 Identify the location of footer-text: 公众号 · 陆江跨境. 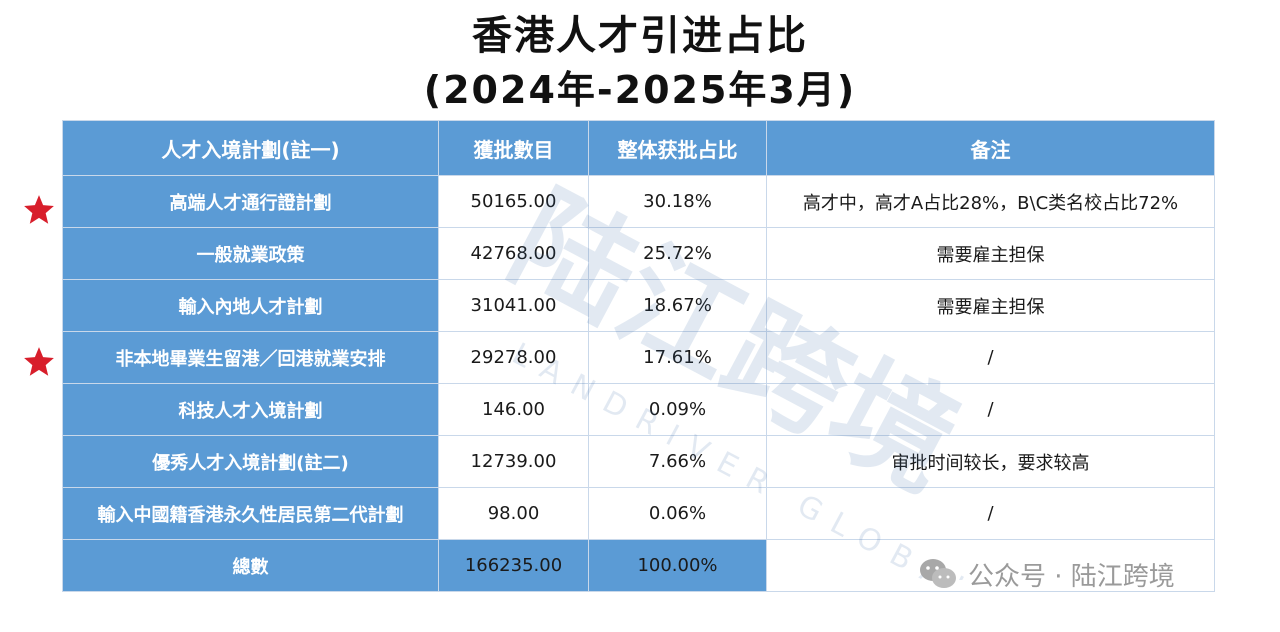
(1071, 576).